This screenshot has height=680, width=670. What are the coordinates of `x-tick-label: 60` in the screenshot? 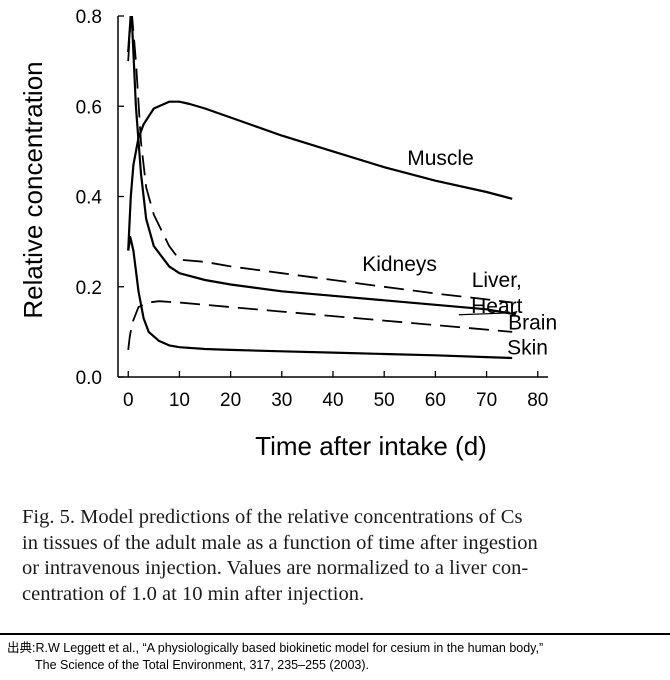 It's located at (435, 400).